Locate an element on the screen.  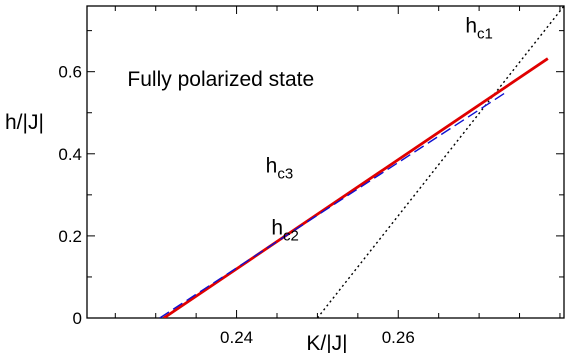
y-tick-label: 0.6 is located at coordinates (70, 72).